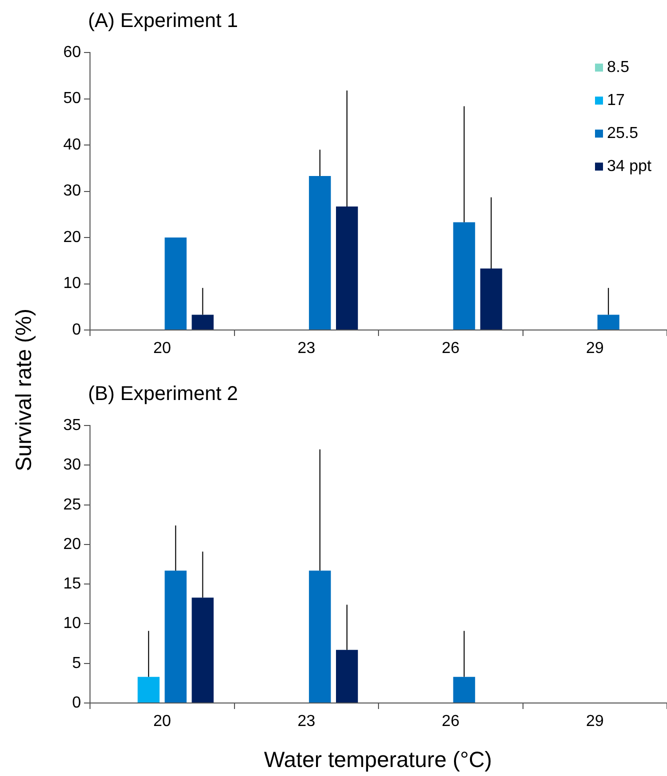 This screenshot has width=667, height=776. I want to click on y-tick-label: 5, so click(77, 663).